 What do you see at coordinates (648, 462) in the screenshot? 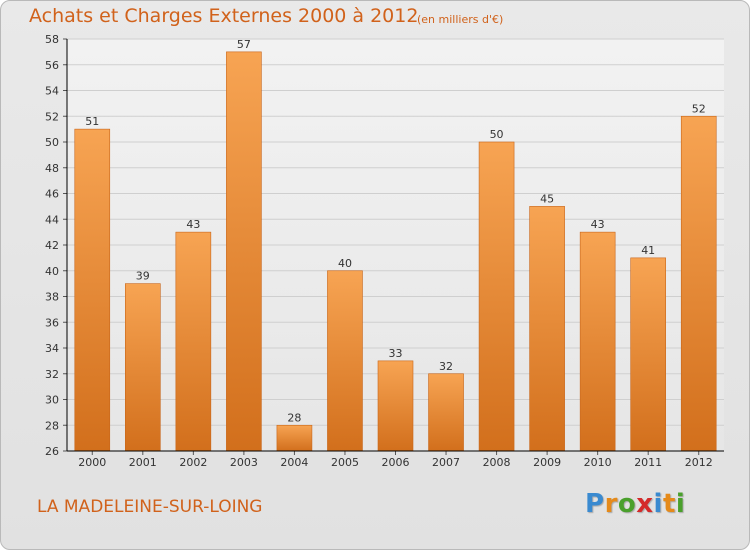
I see `x-tick-label-2011: 2011` at bounding box center [648, 462].